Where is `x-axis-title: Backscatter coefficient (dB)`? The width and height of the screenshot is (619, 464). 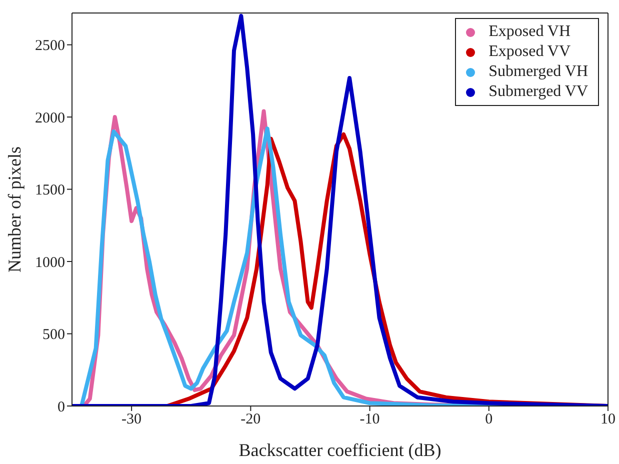
x-axis-title: Backscatter coefficient (dB) is located at coordinates (340, 450).